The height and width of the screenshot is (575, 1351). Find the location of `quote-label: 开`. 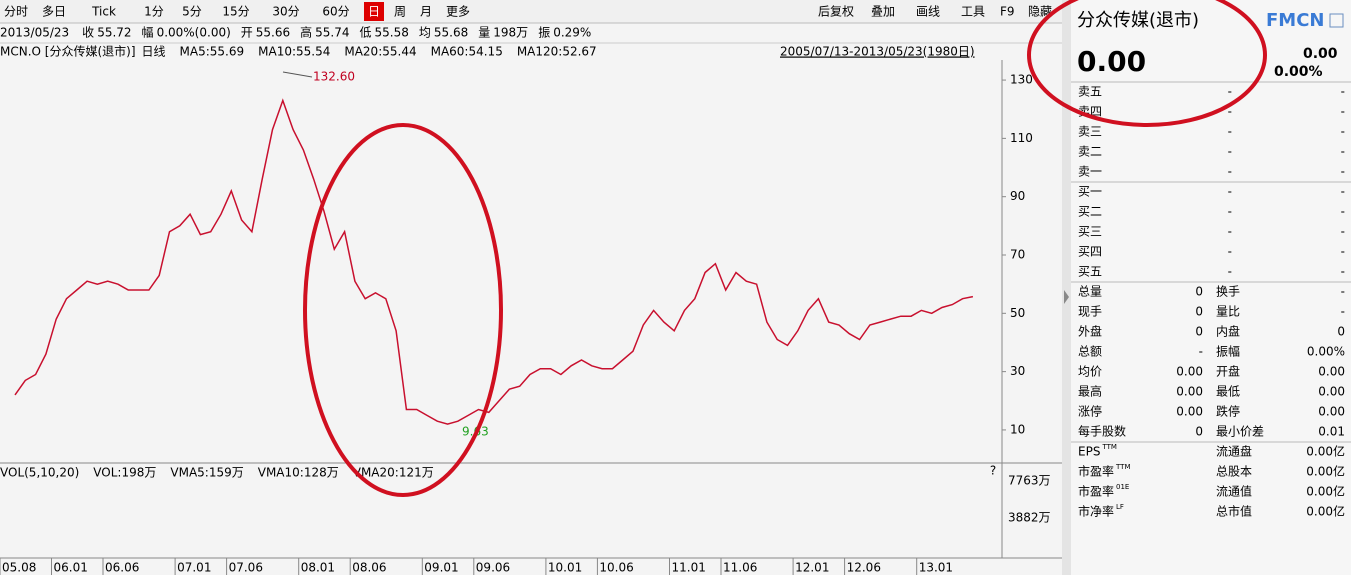

quote-label: 开 is located at coordinates (247, 33).